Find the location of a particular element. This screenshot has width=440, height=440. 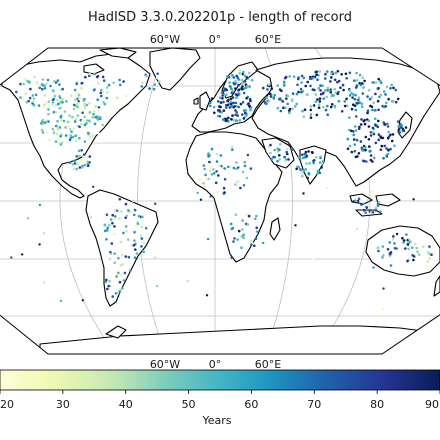

label-0-top: 0° is located at coordinates (215, 39).